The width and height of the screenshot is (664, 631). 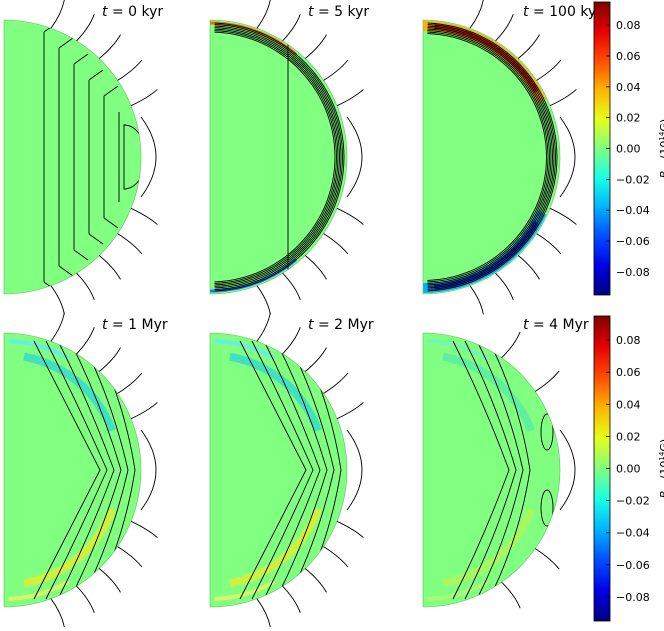 I want to click on colorbar-tick-label: 0.00, so click(x=628, y=469).